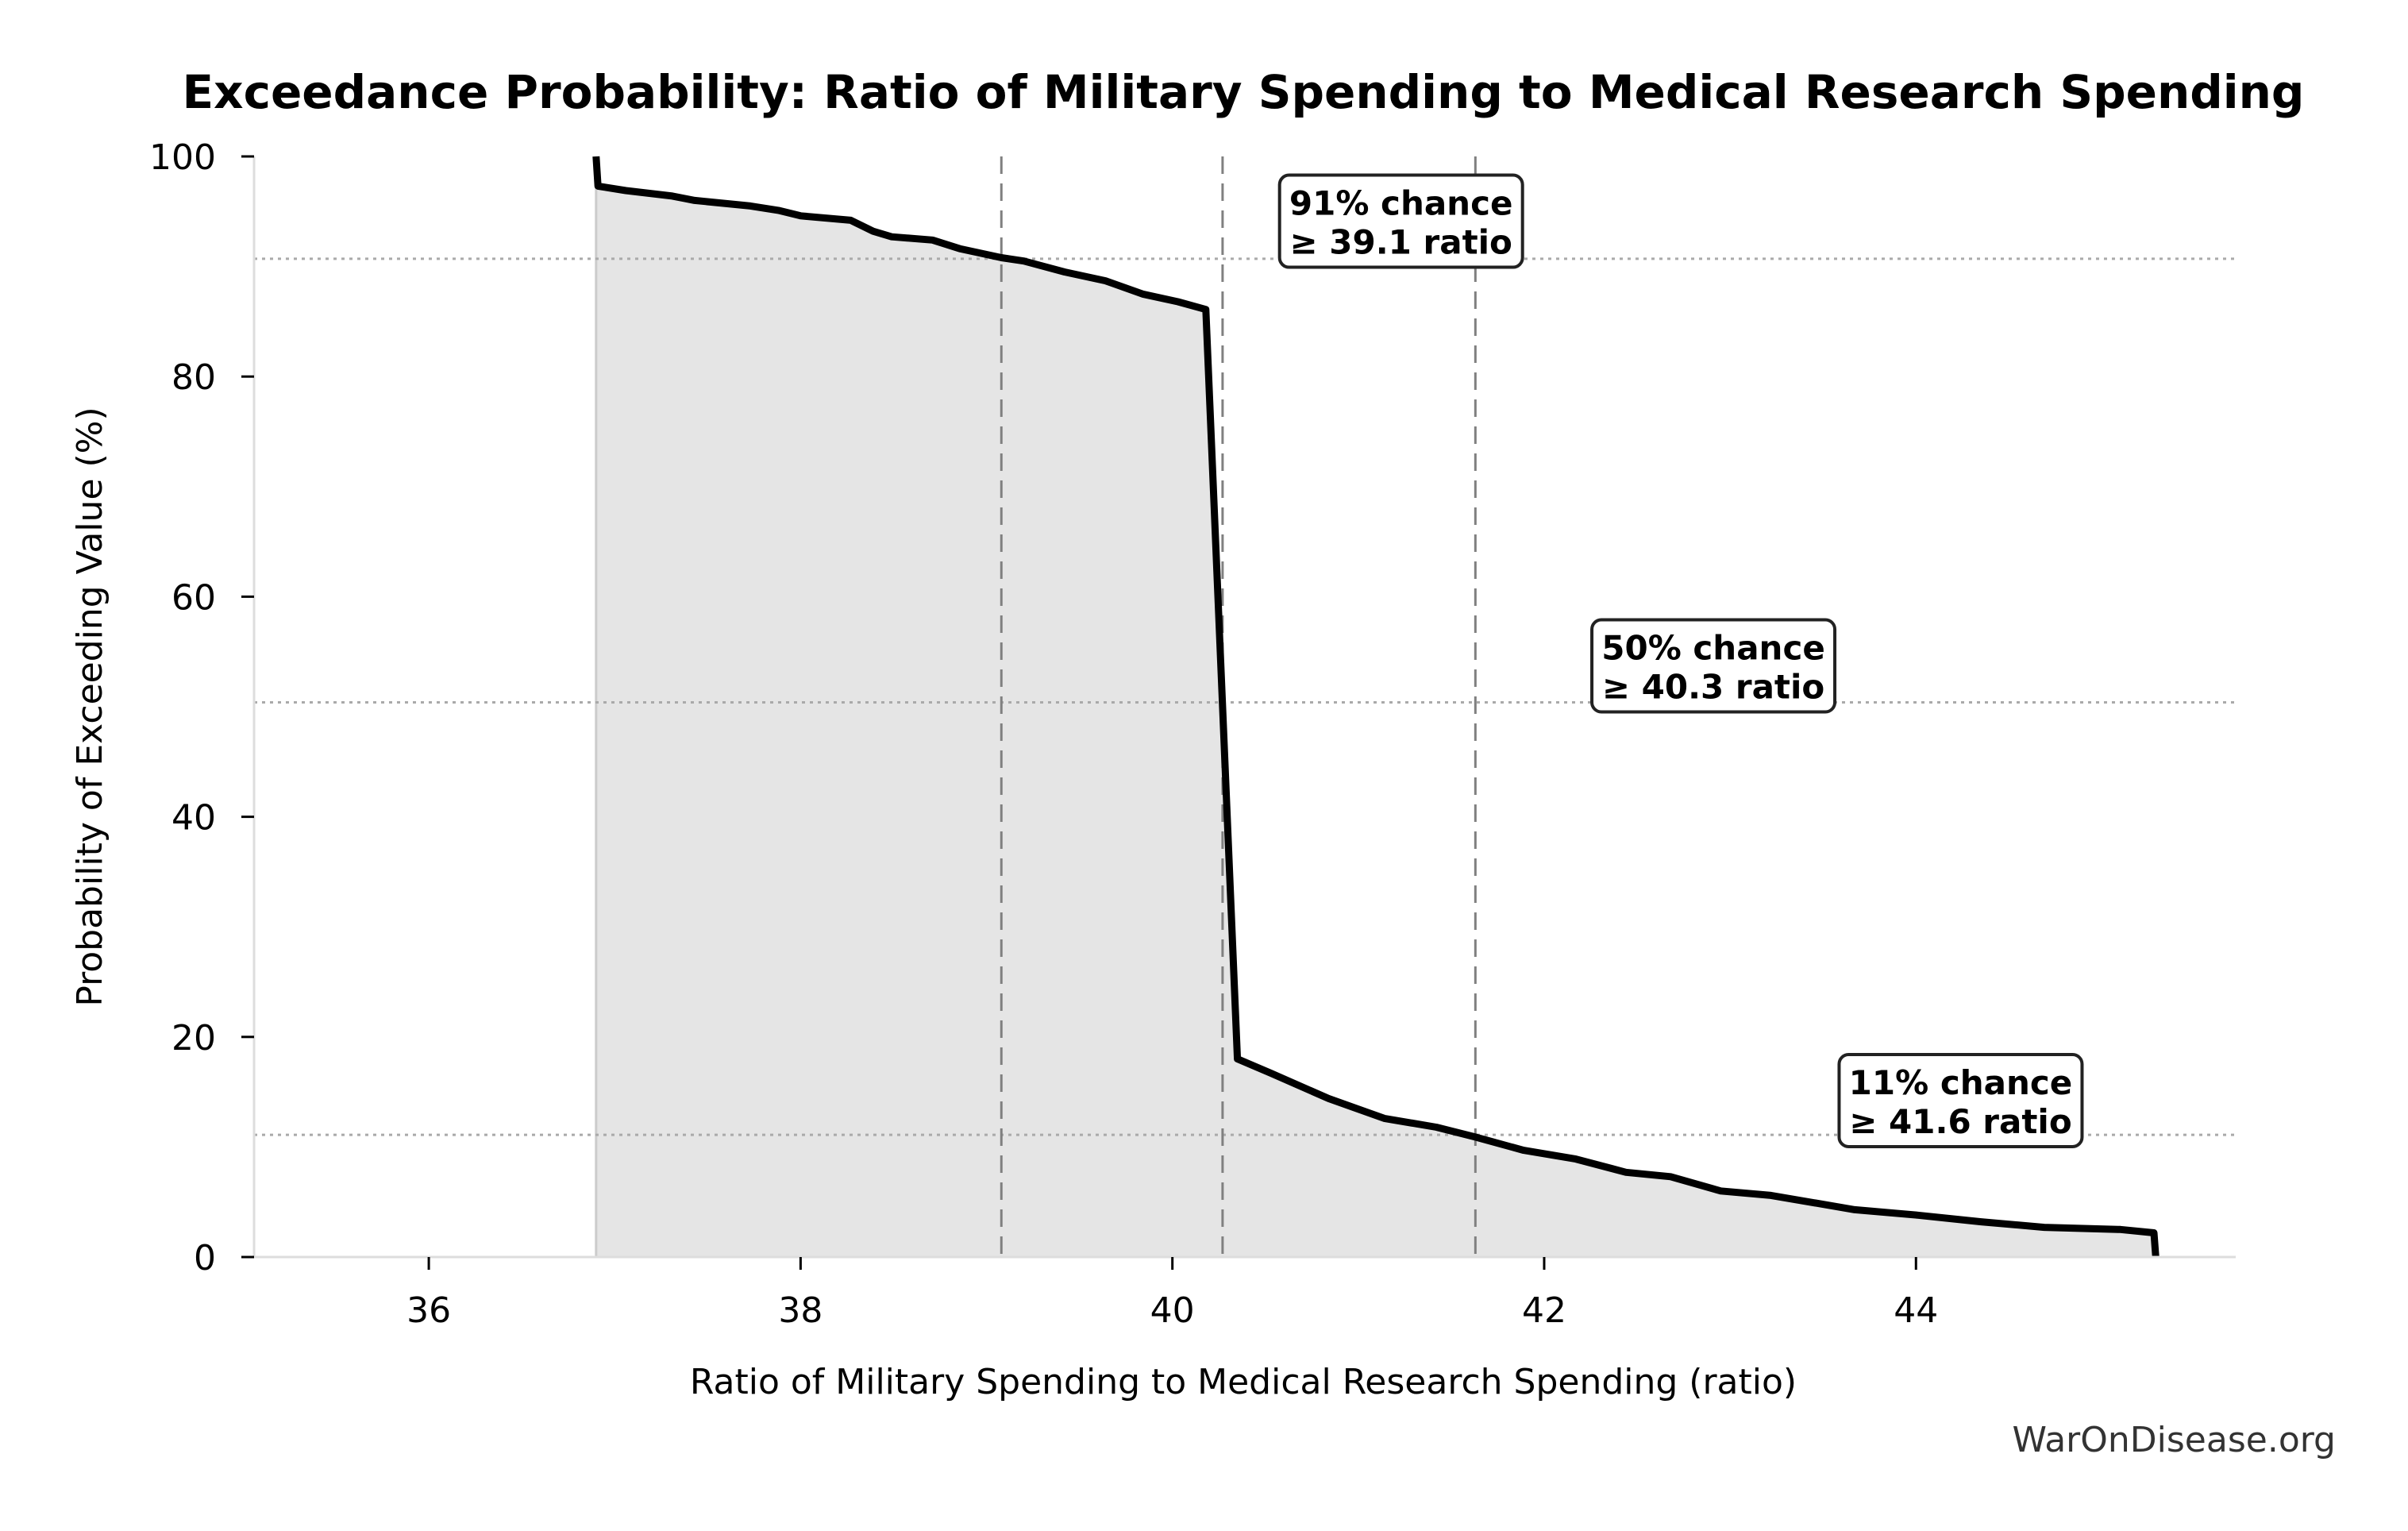  What do you see at coordinates (2174, 1440) in the screenshot?
I see `watermark: WarOnDisease.org` at bounding box center [2174, 1440].